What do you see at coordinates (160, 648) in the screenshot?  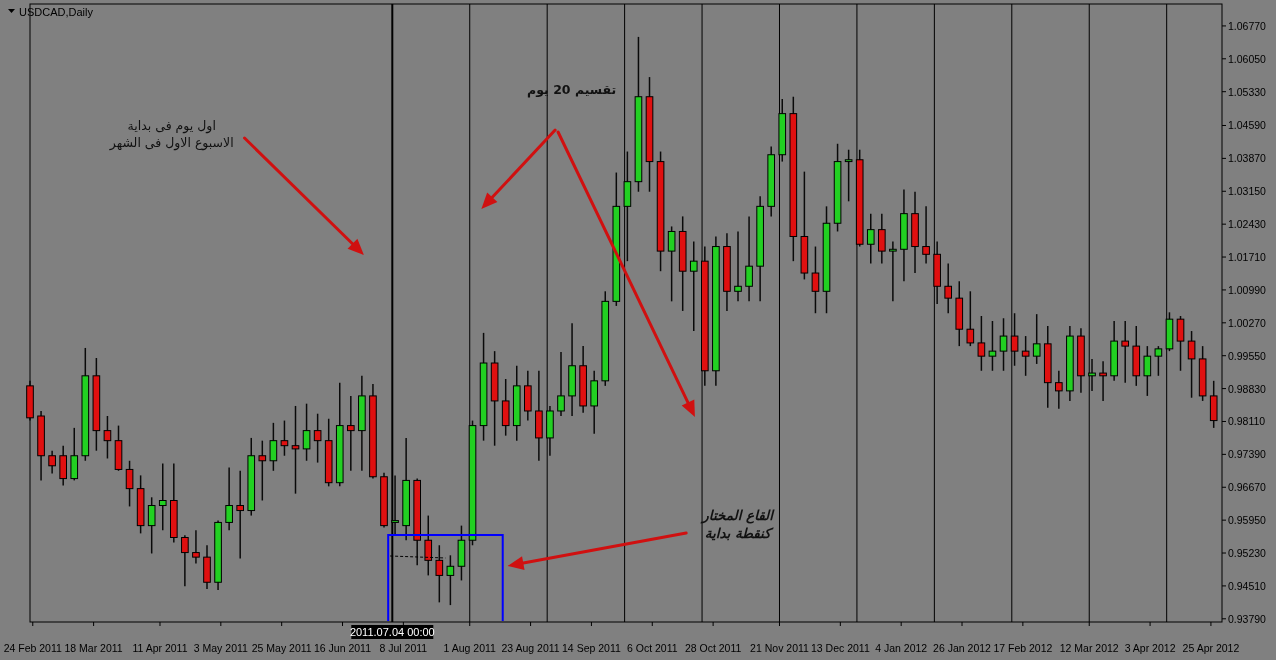 I see `x-tick-label: 11 Apr 2011` at bounding box center [160, 648].